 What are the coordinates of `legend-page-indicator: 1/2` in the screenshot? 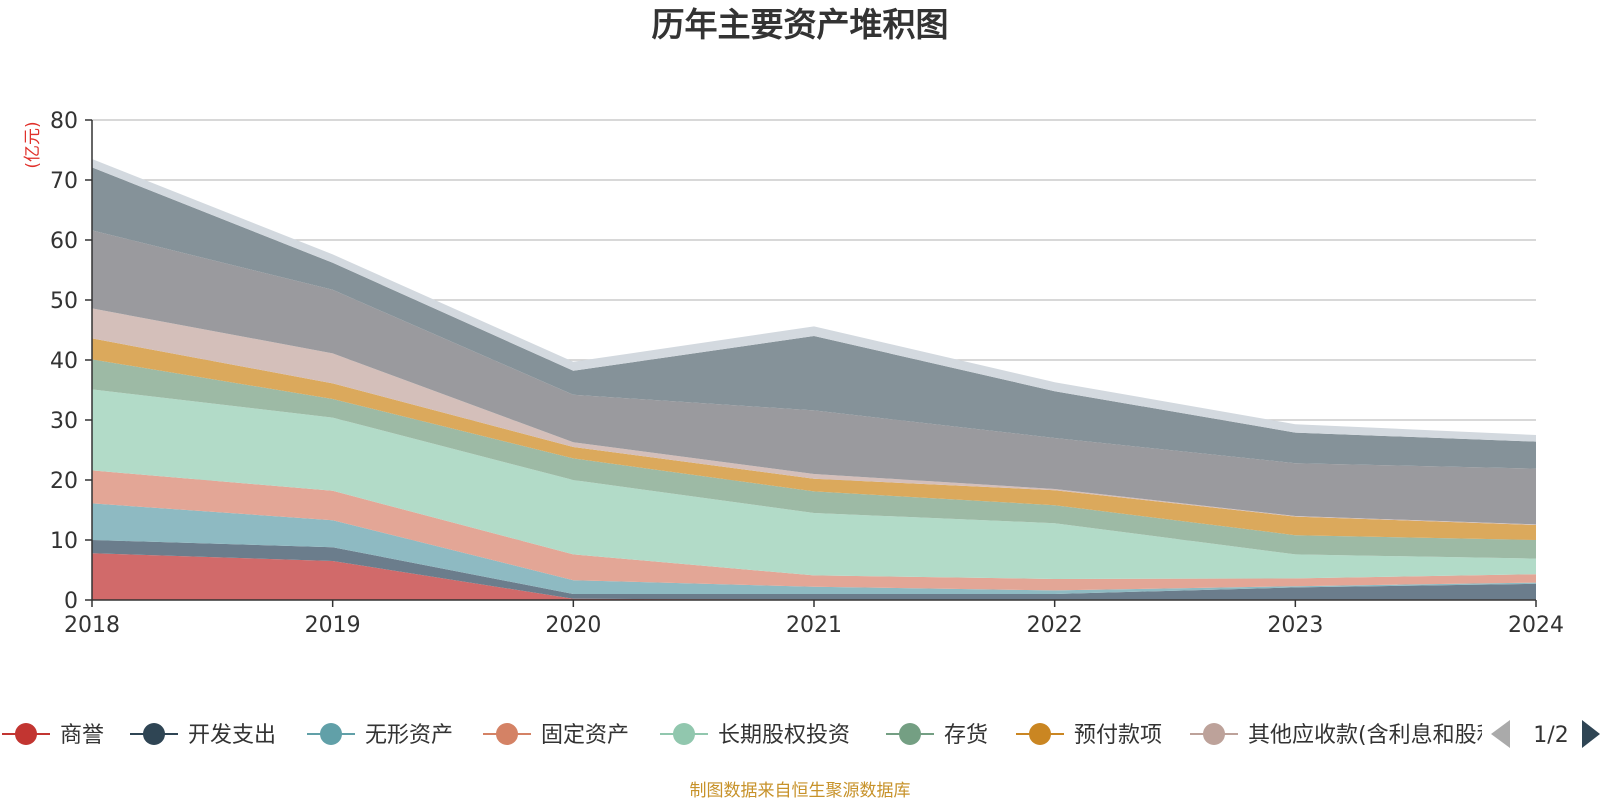 It's located at (1550, 735).